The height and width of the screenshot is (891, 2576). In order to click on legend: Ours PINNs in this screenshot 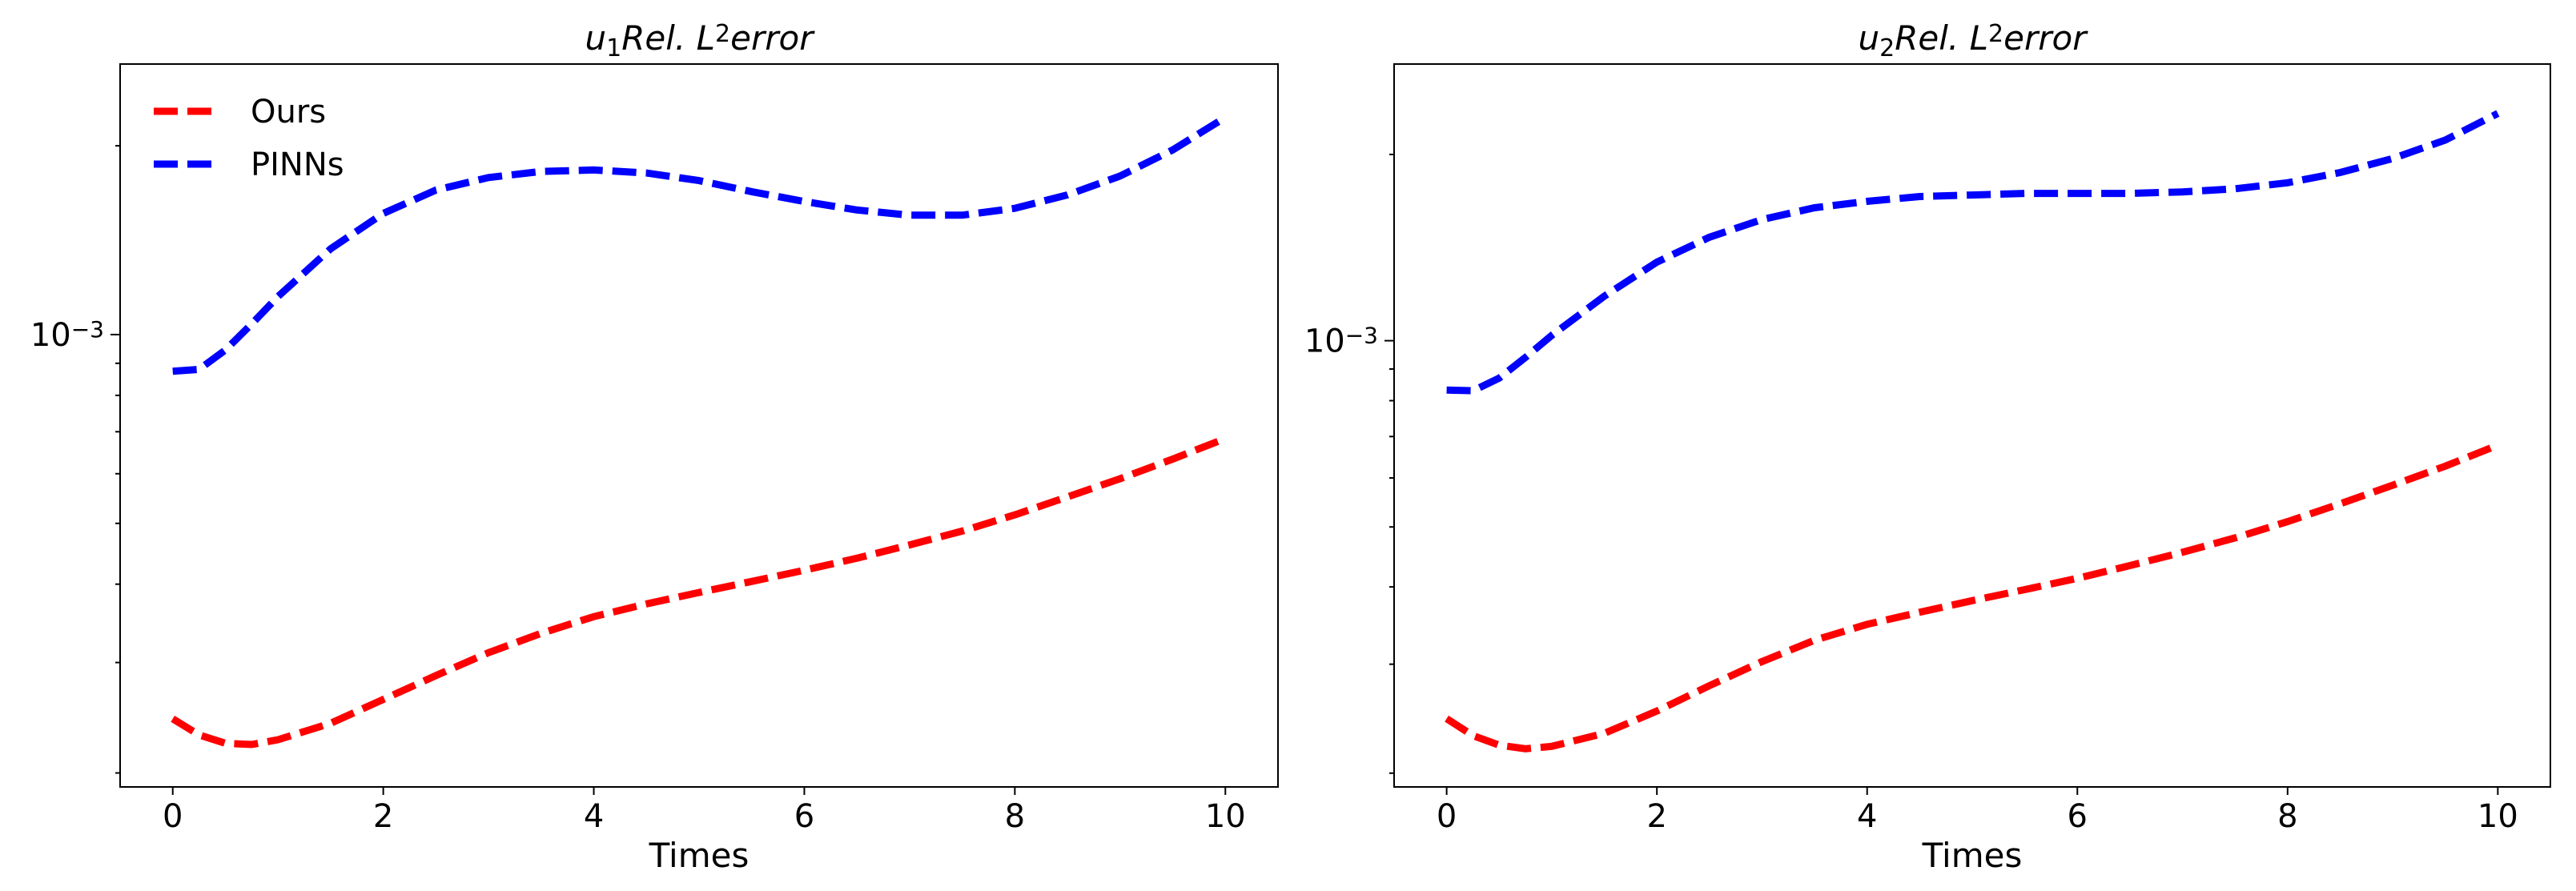, I will do `click(249, 138)`.